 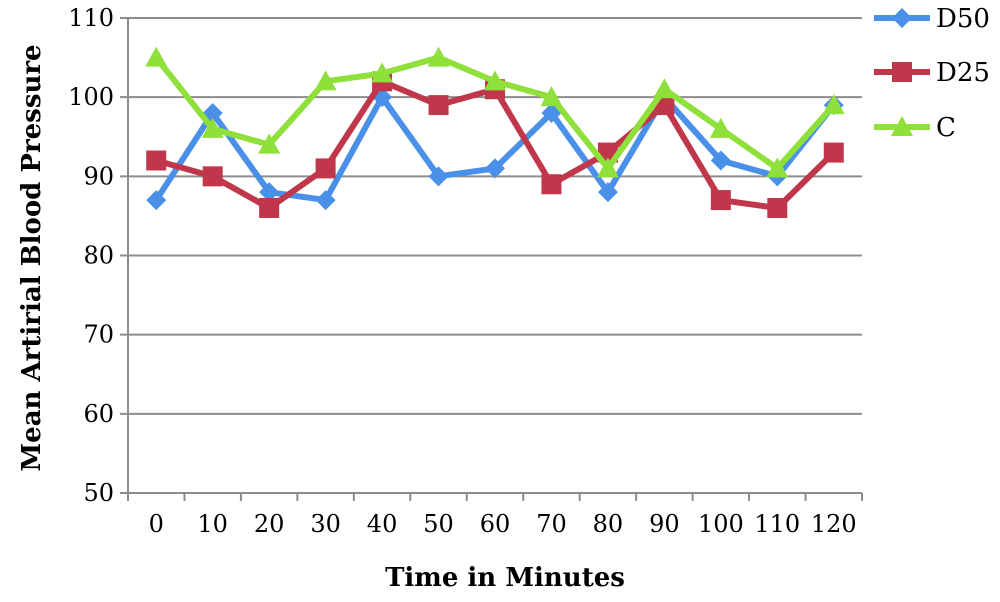 What do you see at coordinates (212, 524) in the screenshot?
I see `x-tick-label: 10` at bounding box center [212, 524].